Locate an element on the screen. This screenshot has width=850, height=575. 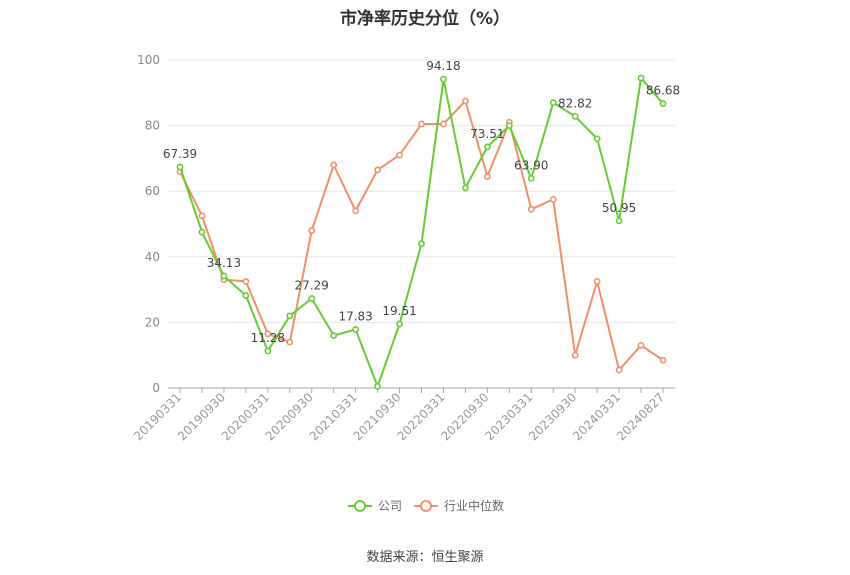
y-tick-label: 20 is located at coordinates (152, 322).